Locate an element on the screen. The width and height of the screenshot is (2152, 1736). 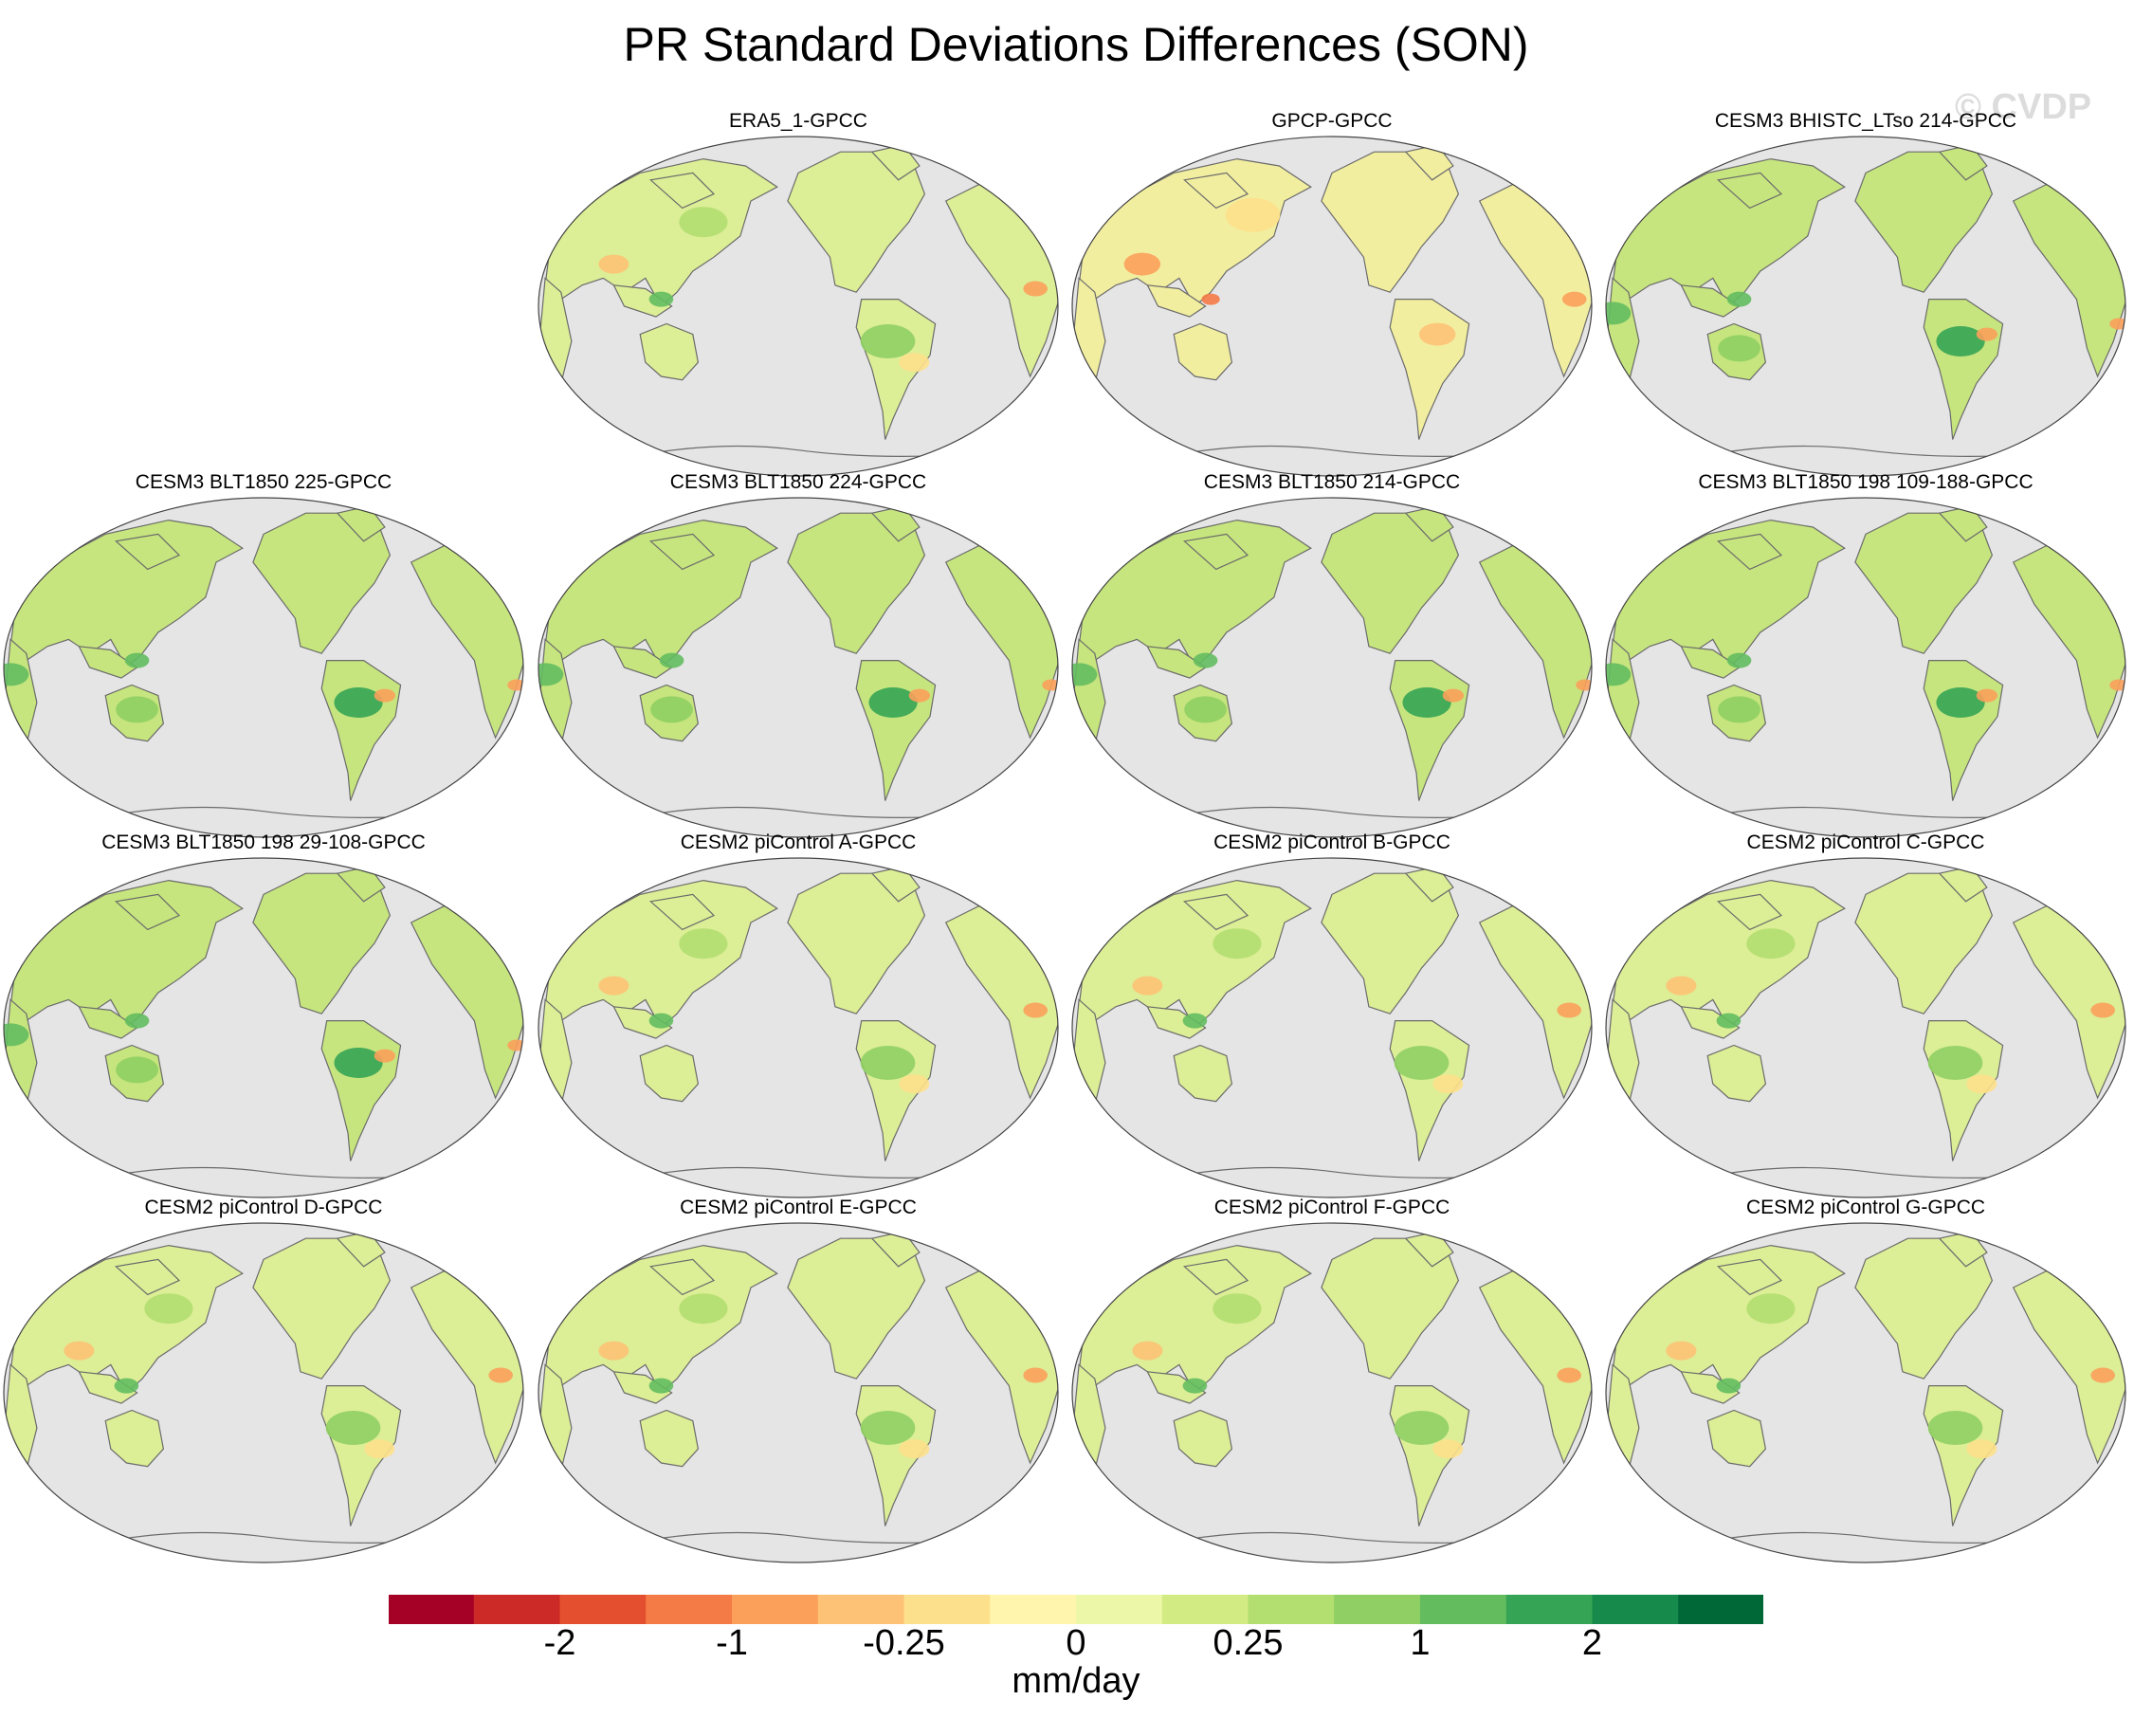
panel-title: CESM3 BLT1850 198 29-108-GPCC is located at coordinates (264, 842).